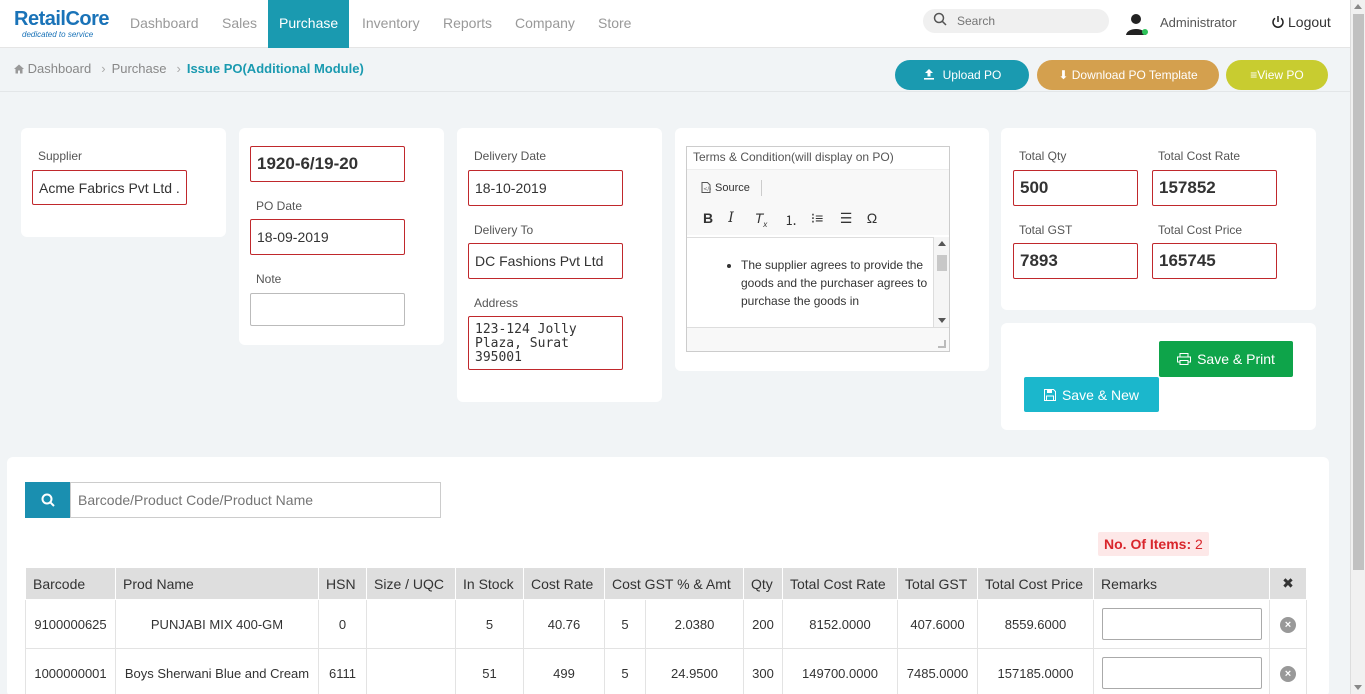 The width and height of the screenshot is (1365, 694). What do you see at coordinates (327, 164) in the screenshot?
I see `po-number-field: 1920-6/19-20` at bounding box center [327, 164].